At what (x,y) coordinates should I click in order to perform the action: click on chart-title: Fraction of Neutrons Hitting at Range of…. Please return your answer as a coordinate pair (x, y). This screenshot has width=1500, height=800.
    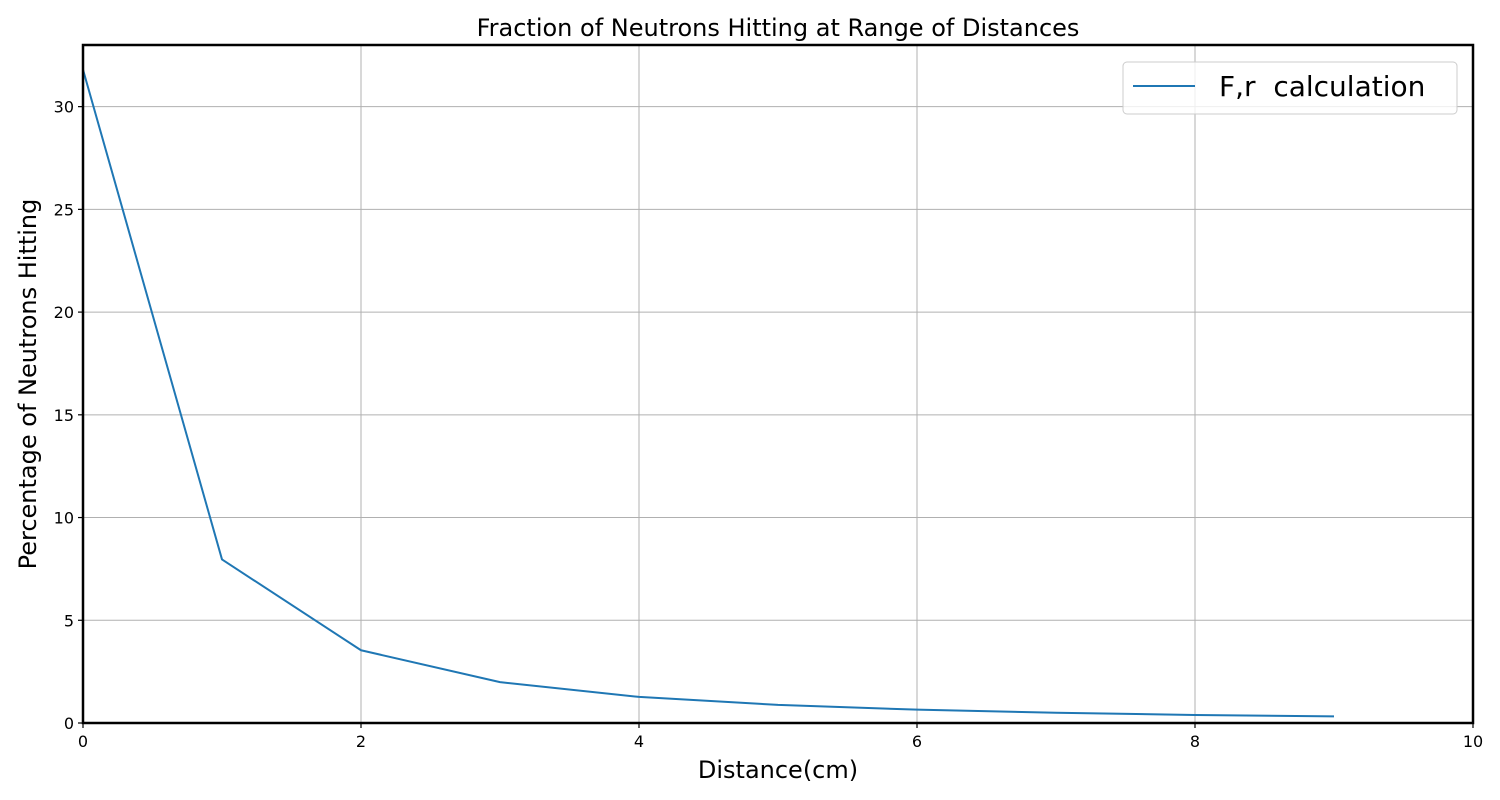
    Looking at the image, I should click on (778, 28).